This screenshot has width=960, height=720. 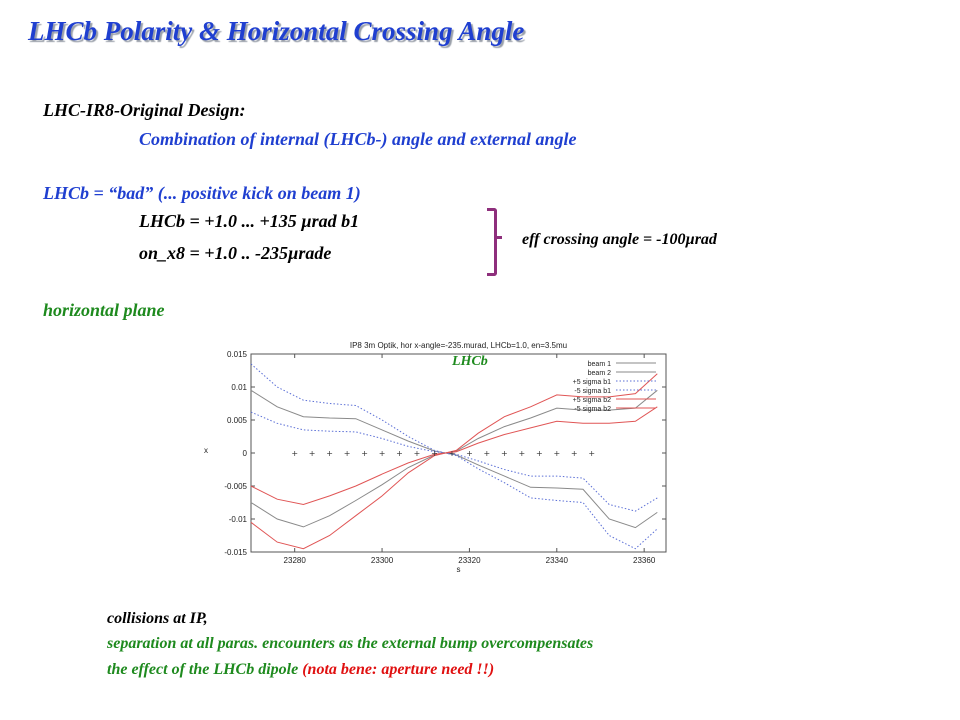 I want to click on x-axis-label: s, so click(x=459, y=569).